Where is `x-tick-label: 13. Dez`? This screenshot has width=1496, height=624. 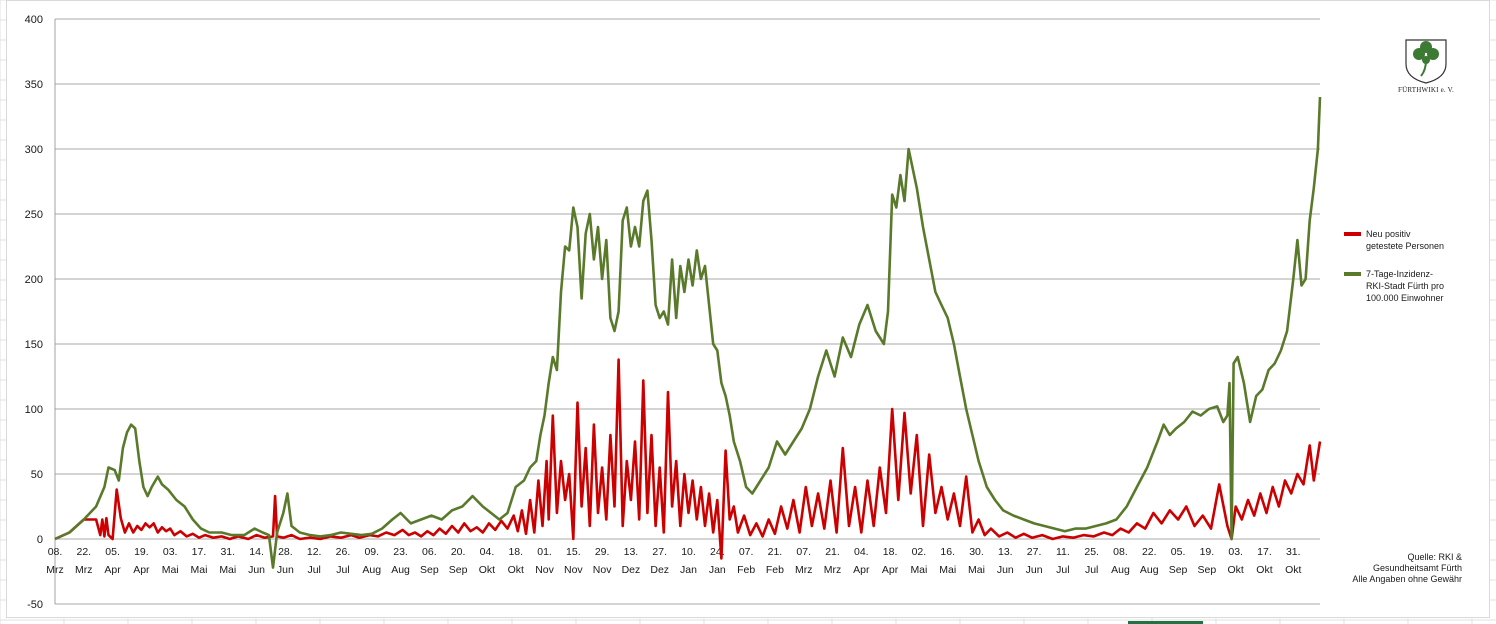 x-tick-label: 13. Dez is located at coordinates (631, 561).